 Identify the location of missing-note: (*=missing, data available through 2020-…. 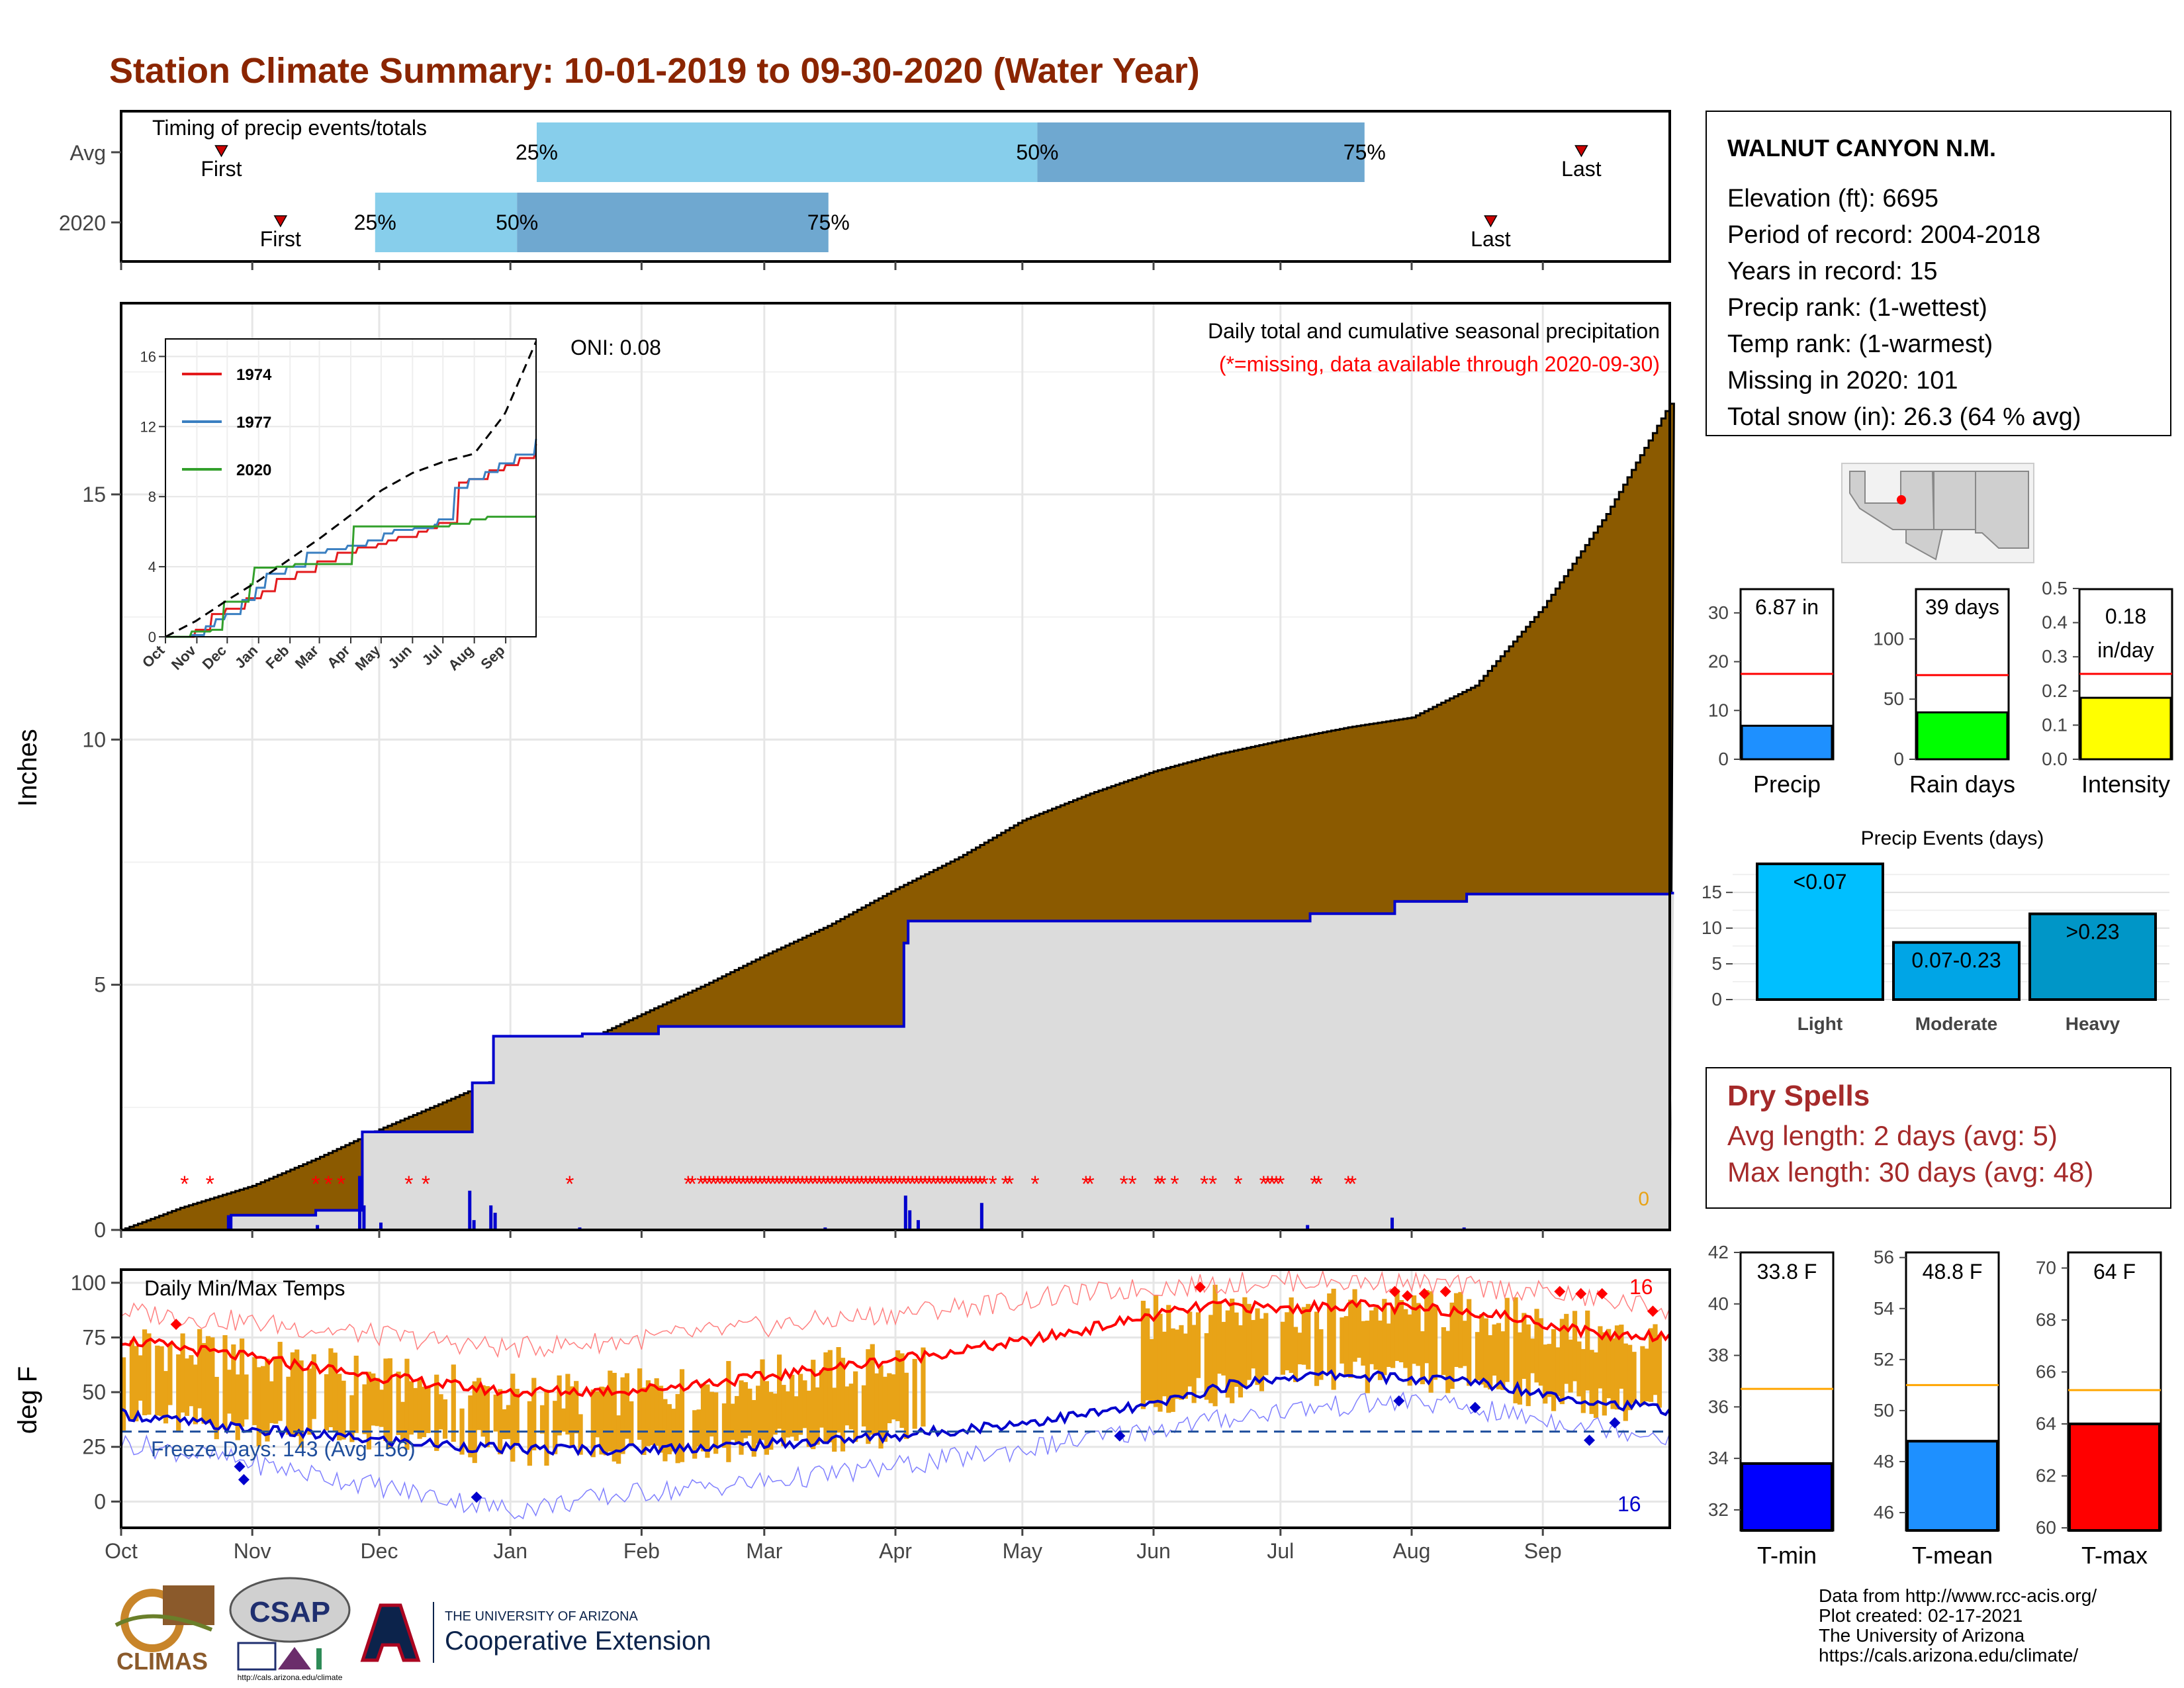
(1439, 364).